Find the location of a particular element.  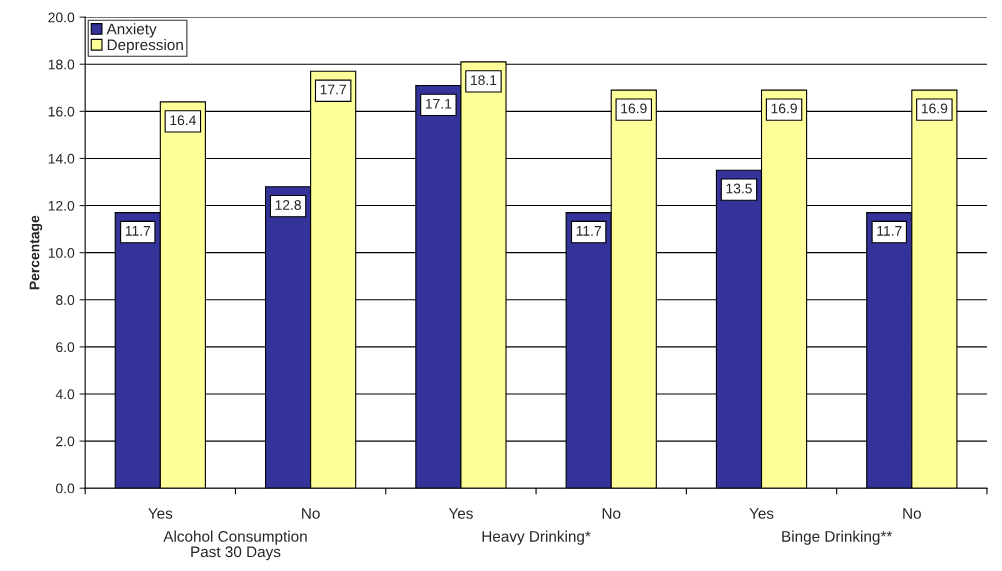

y-tick-label: 4.0 is located at coordinates (65, 394).